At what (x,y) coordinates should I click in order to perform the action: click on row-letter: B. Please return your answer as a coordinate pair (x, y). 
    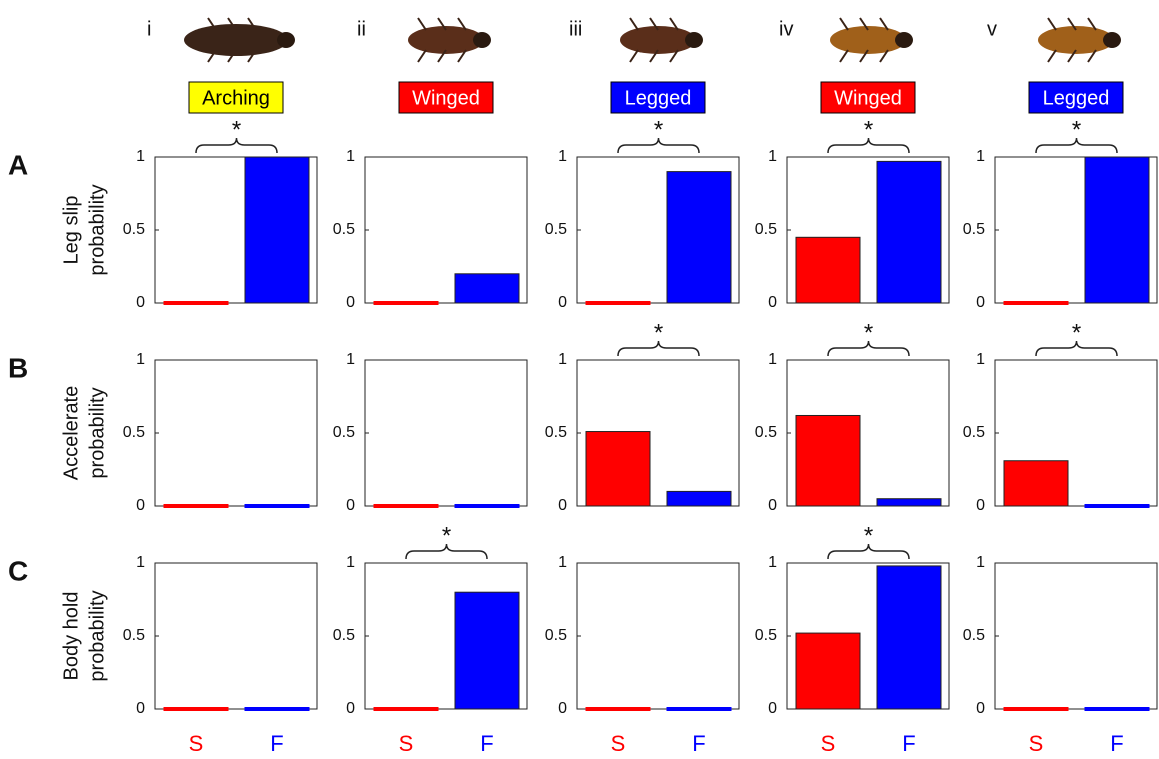
    Looking at the image, I should click on (18, 367).